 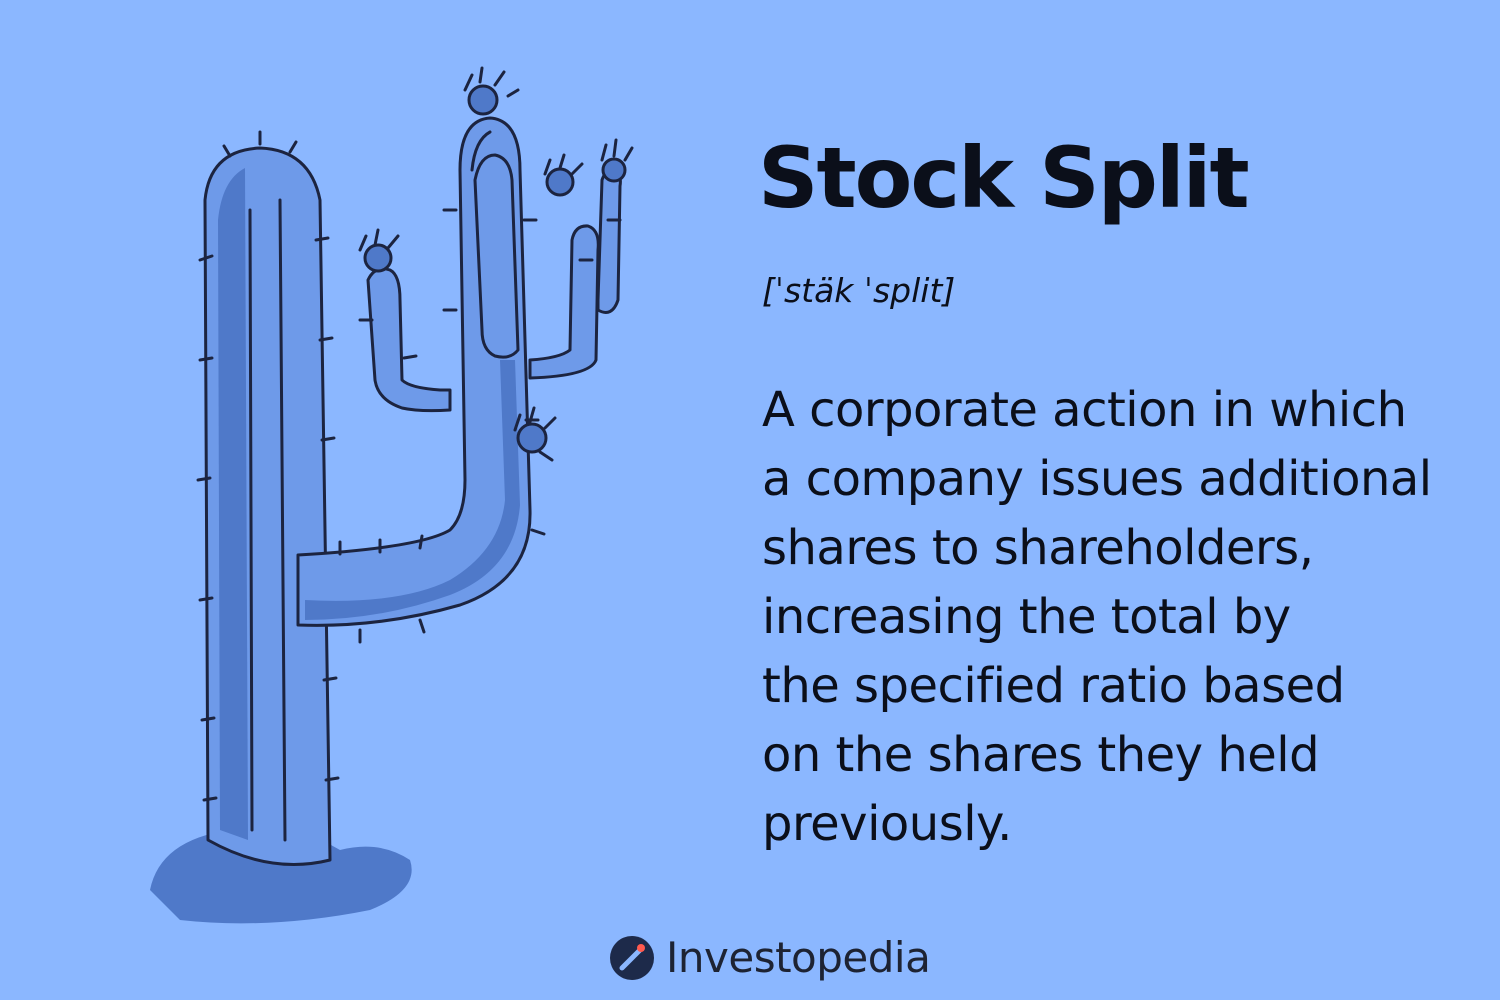 I want to click on brand-name: Investopedia, so click(x=798, y=957).